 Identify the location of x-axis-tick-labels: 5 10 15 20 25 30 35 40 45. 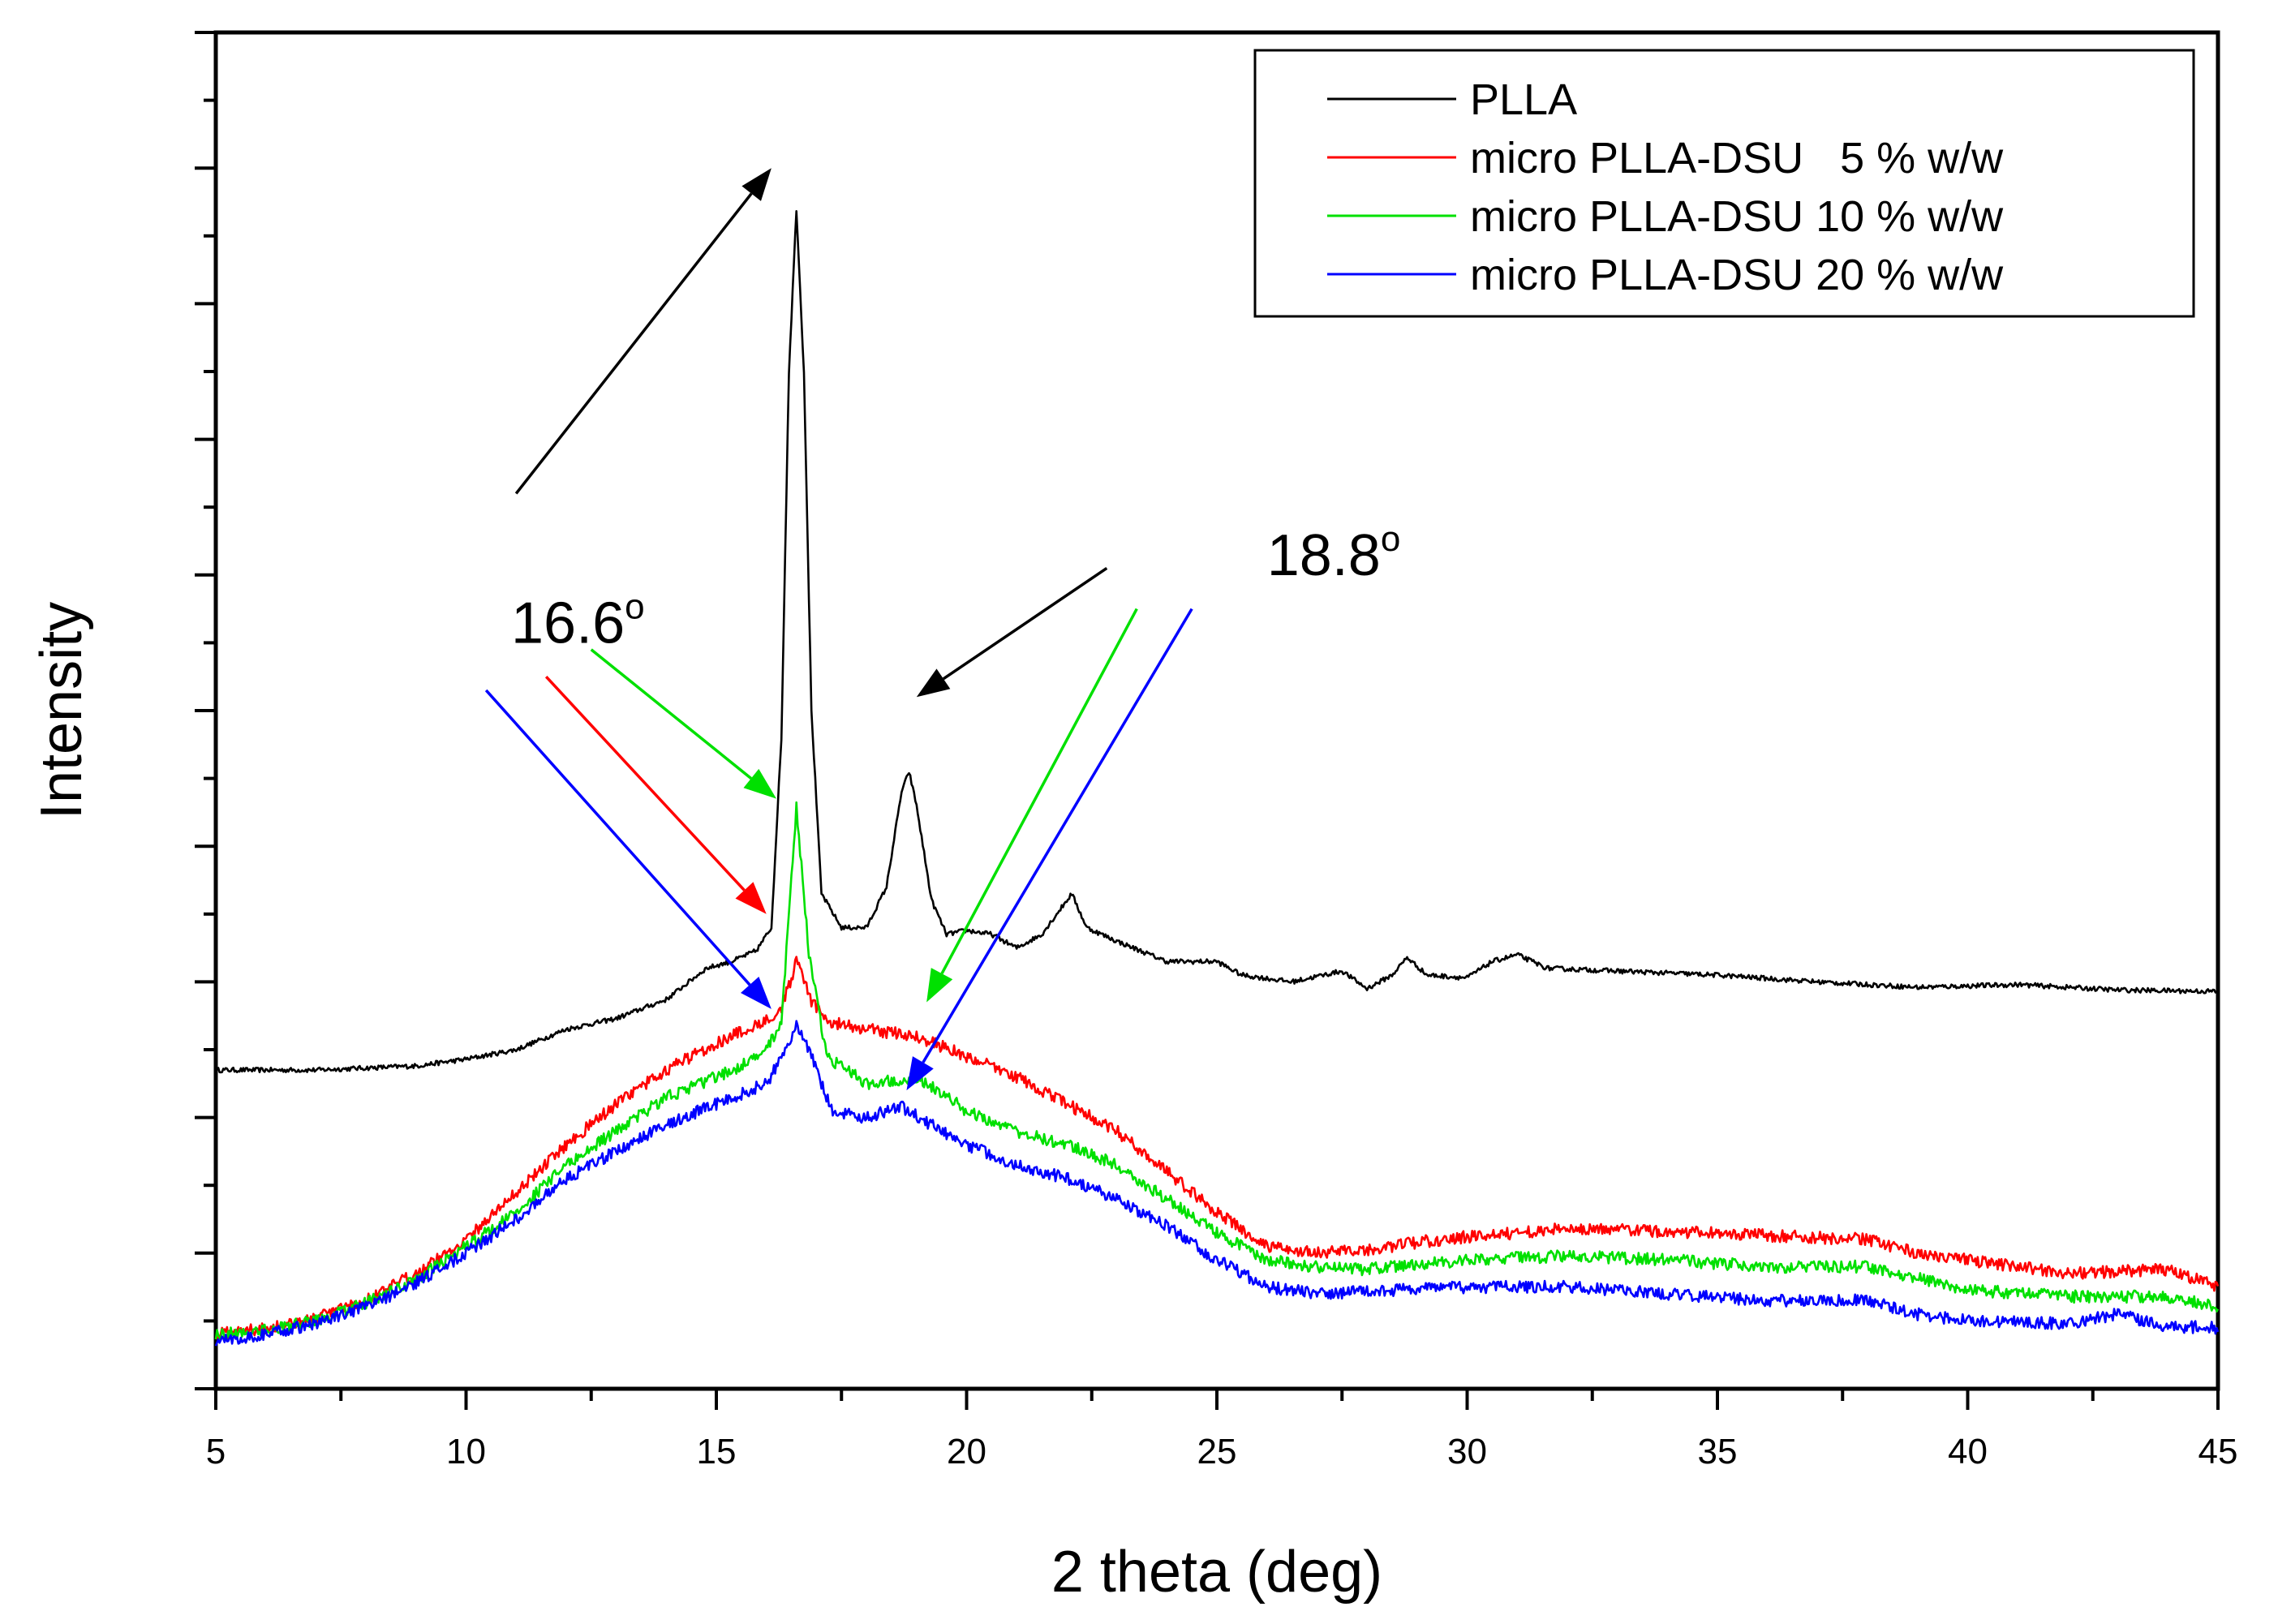
(1222, 1451).